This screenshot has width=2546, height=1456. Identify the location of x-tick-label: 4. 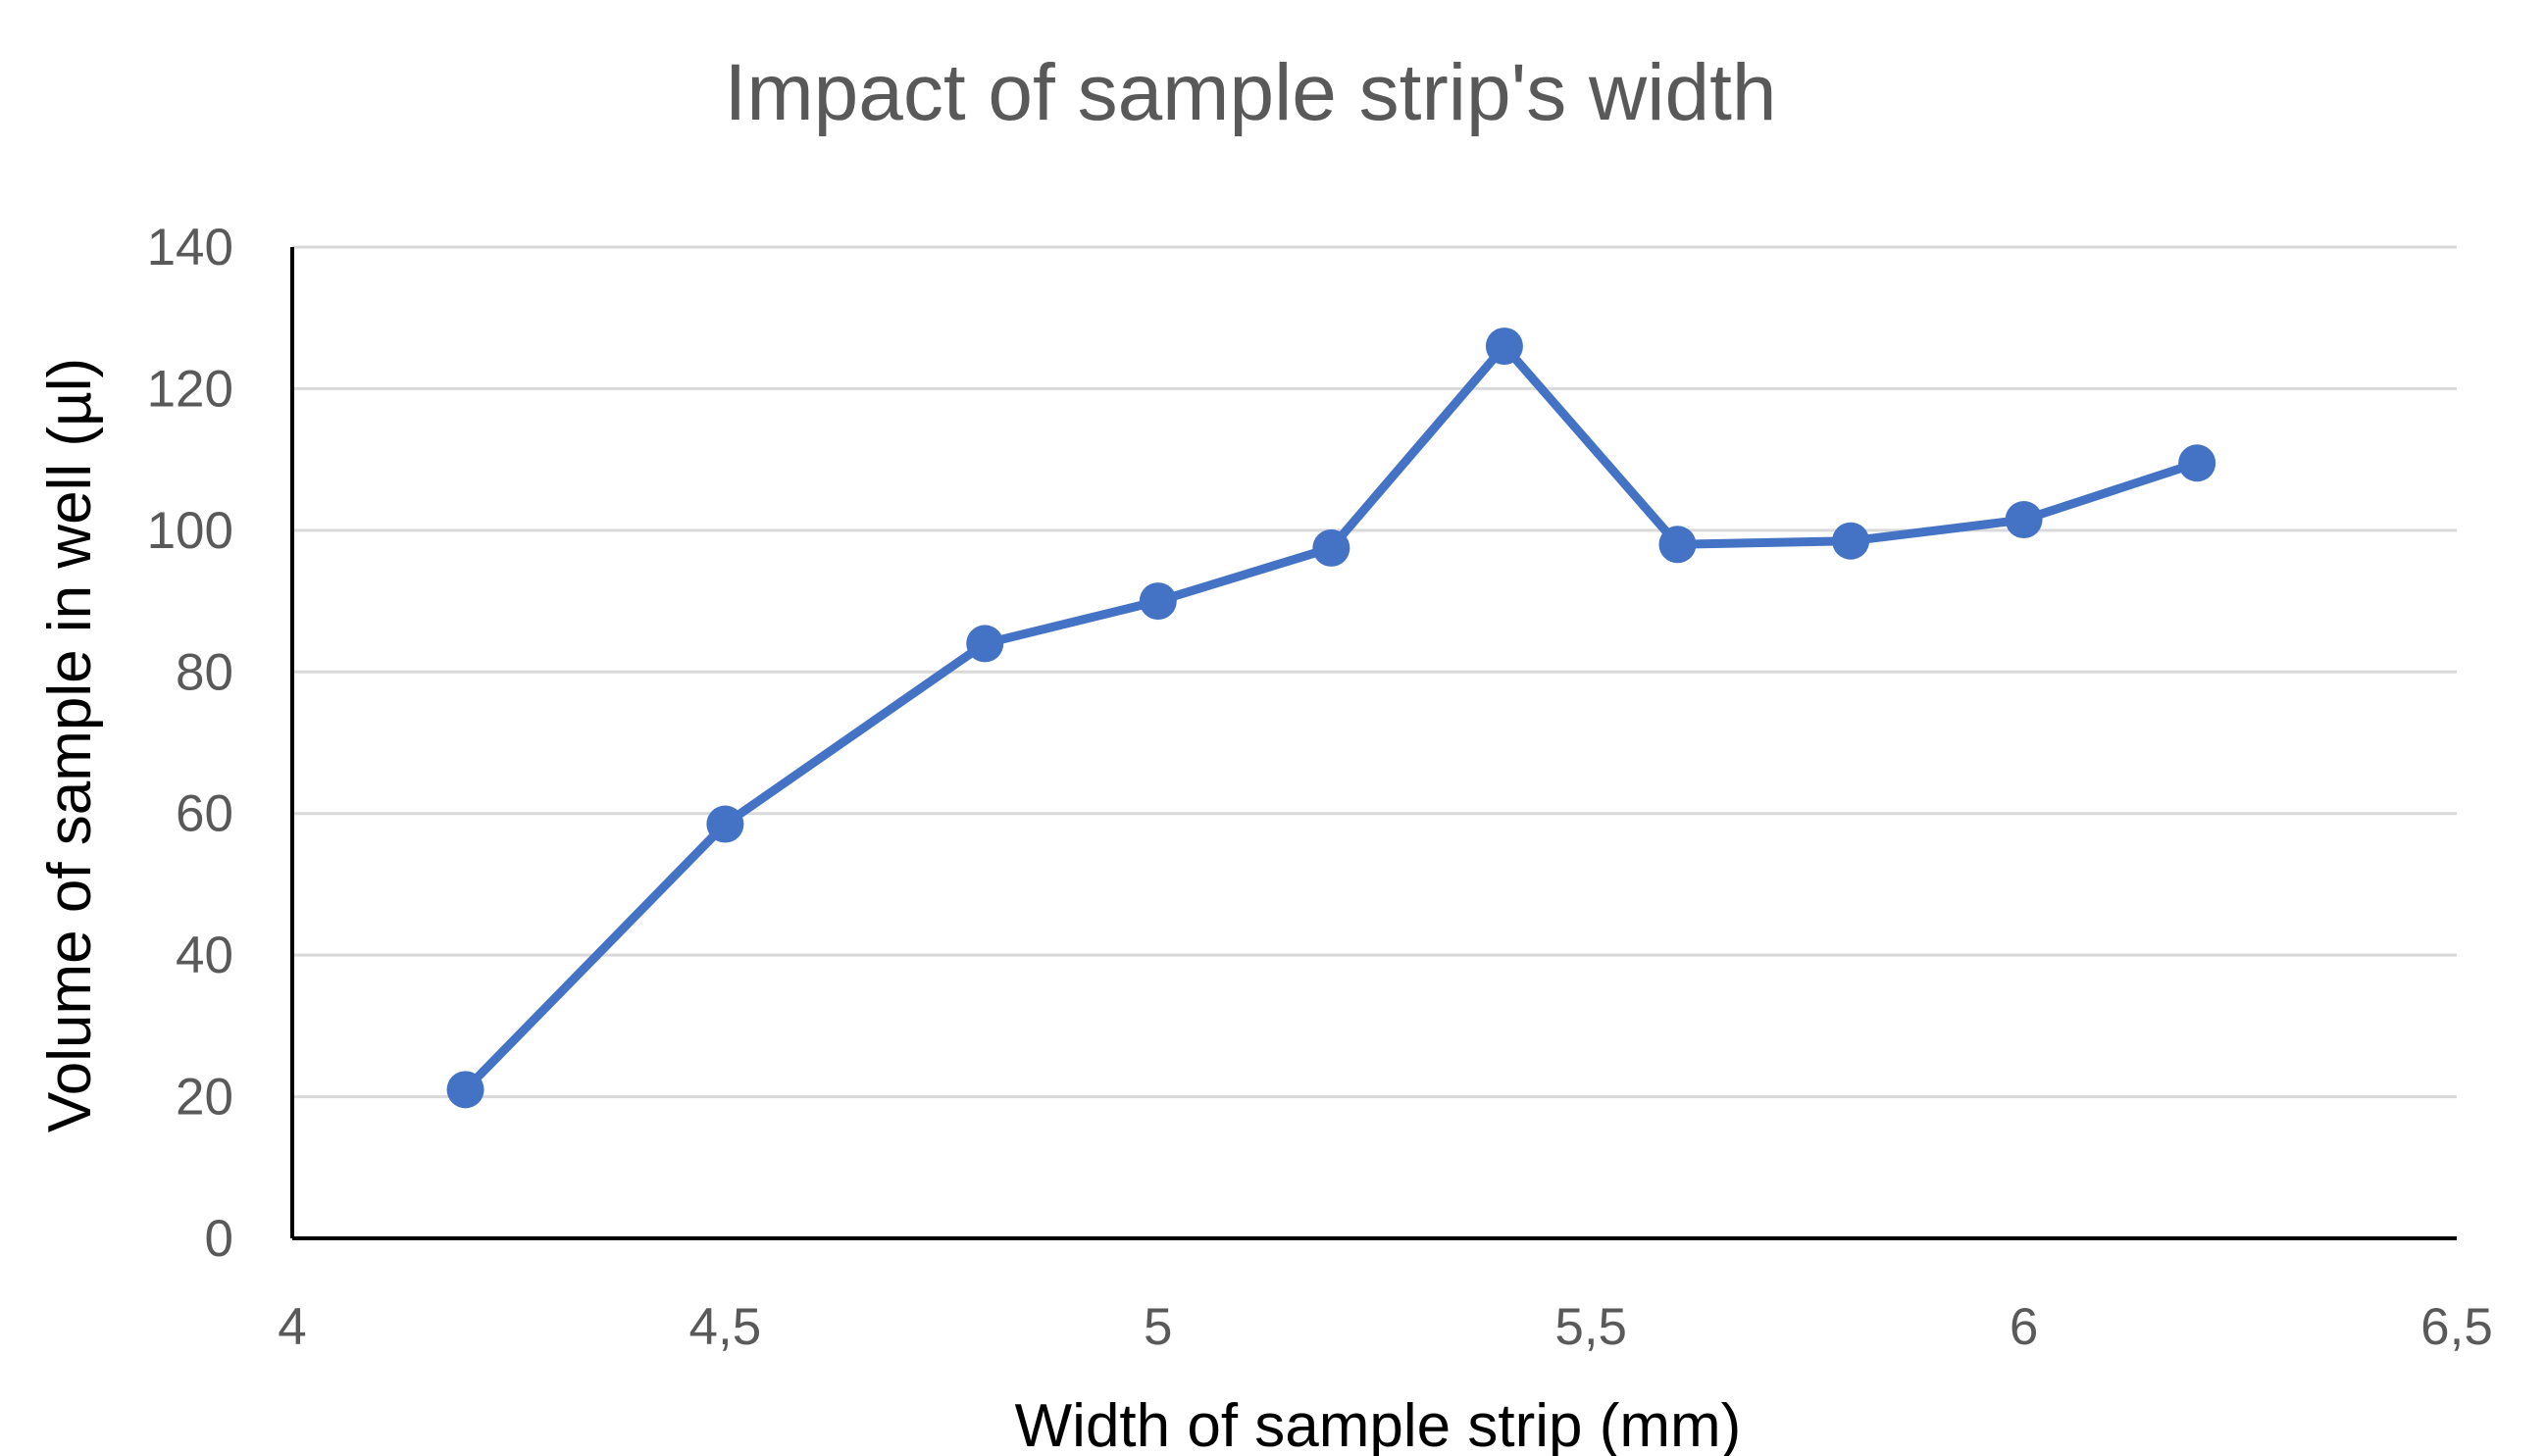
(292, 1327).